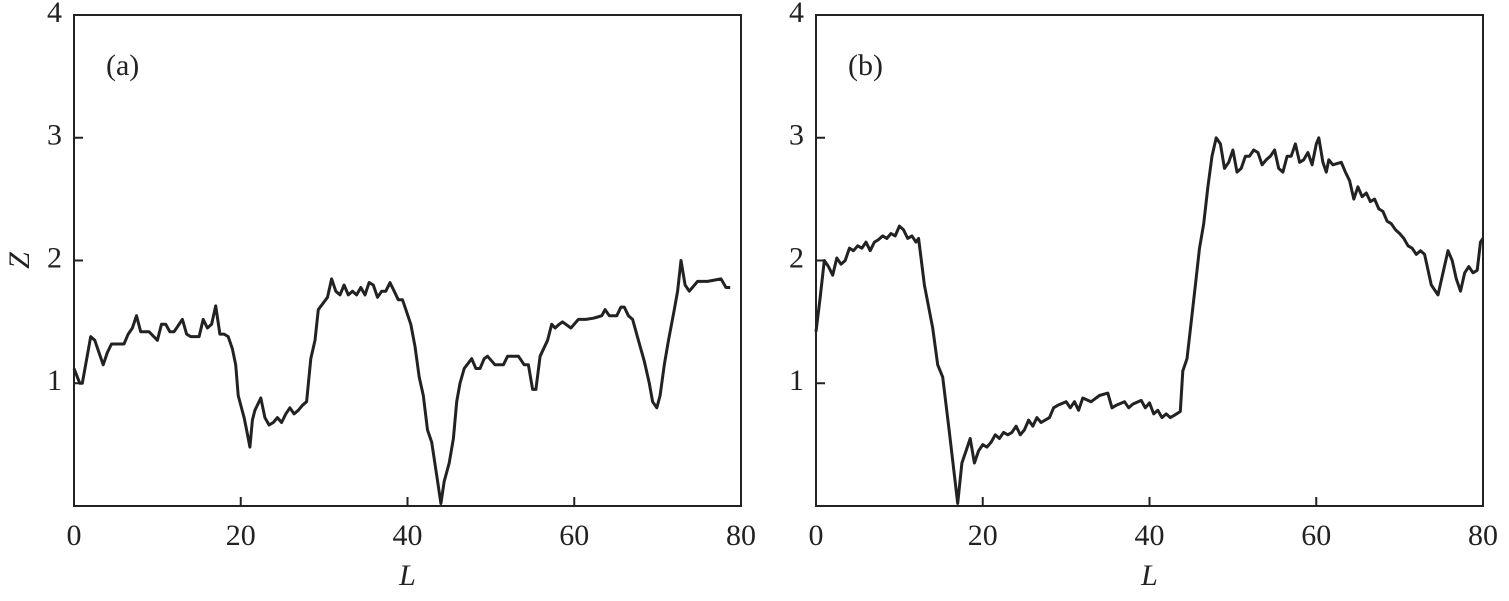 The image size is (1509, 601). Describe the element at coordinates (122, 65) in the screenshot. I see `panel-label: (a)` at that location.